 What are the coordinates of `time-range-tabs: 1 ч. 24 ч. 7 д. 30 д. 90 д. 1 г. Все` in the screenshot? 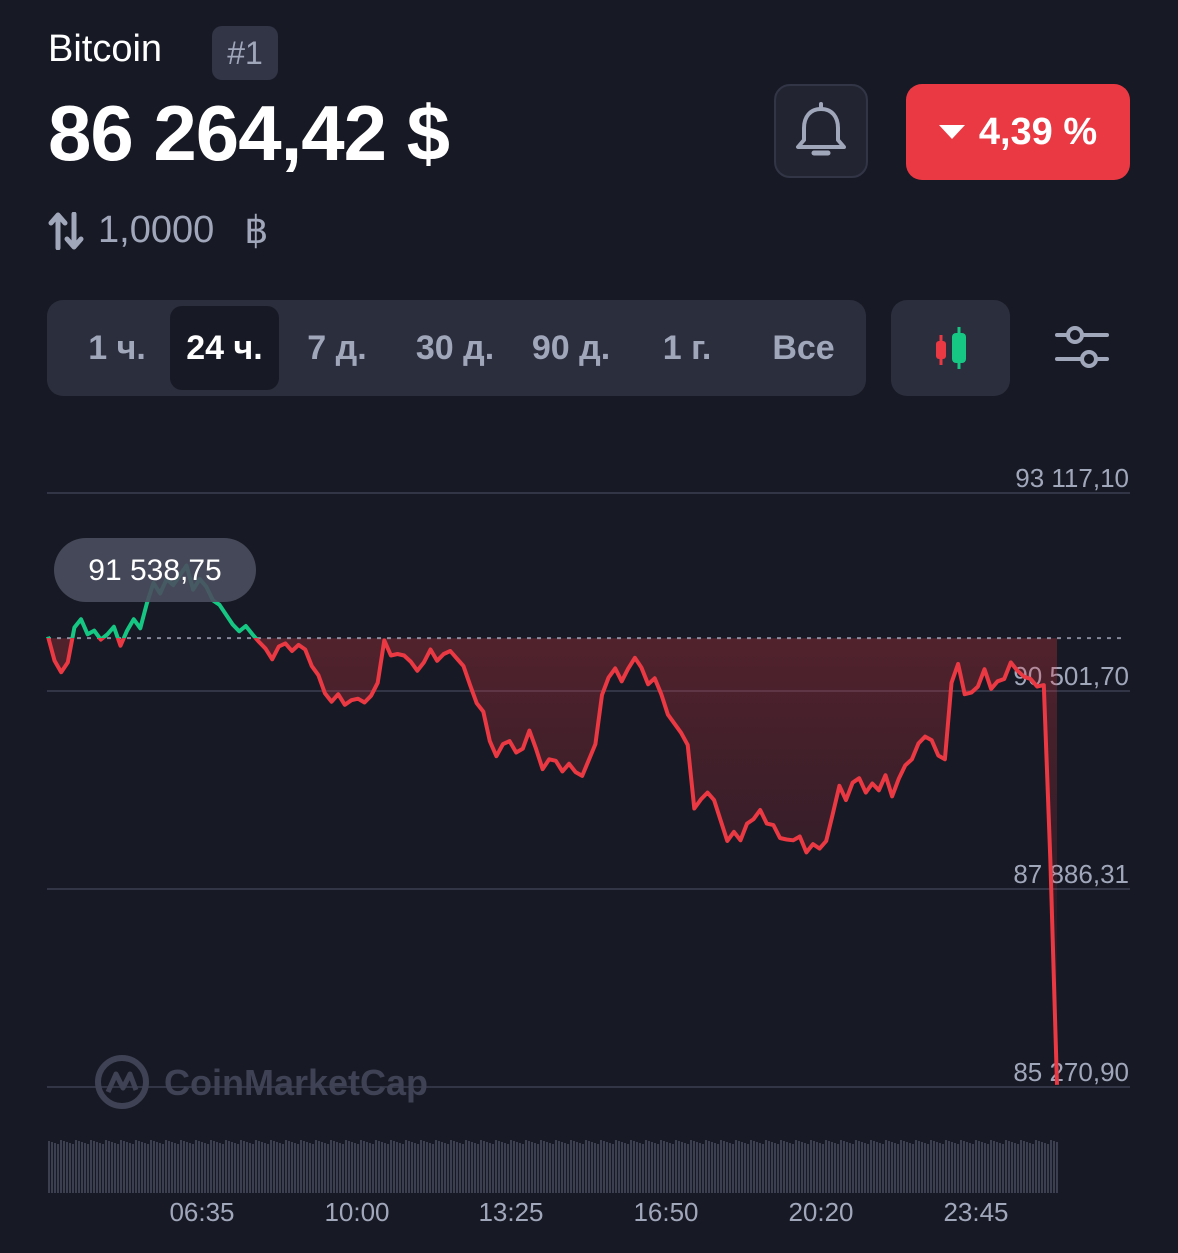 It's located at (456, 348).